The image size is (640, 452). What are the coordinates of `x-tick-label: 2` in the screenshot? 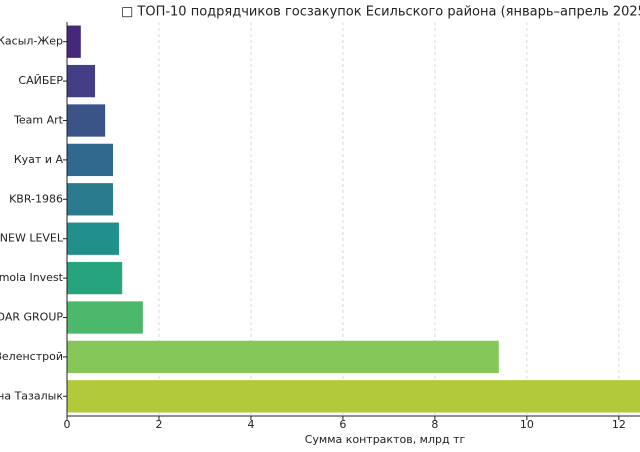 It's located at (158, 424).